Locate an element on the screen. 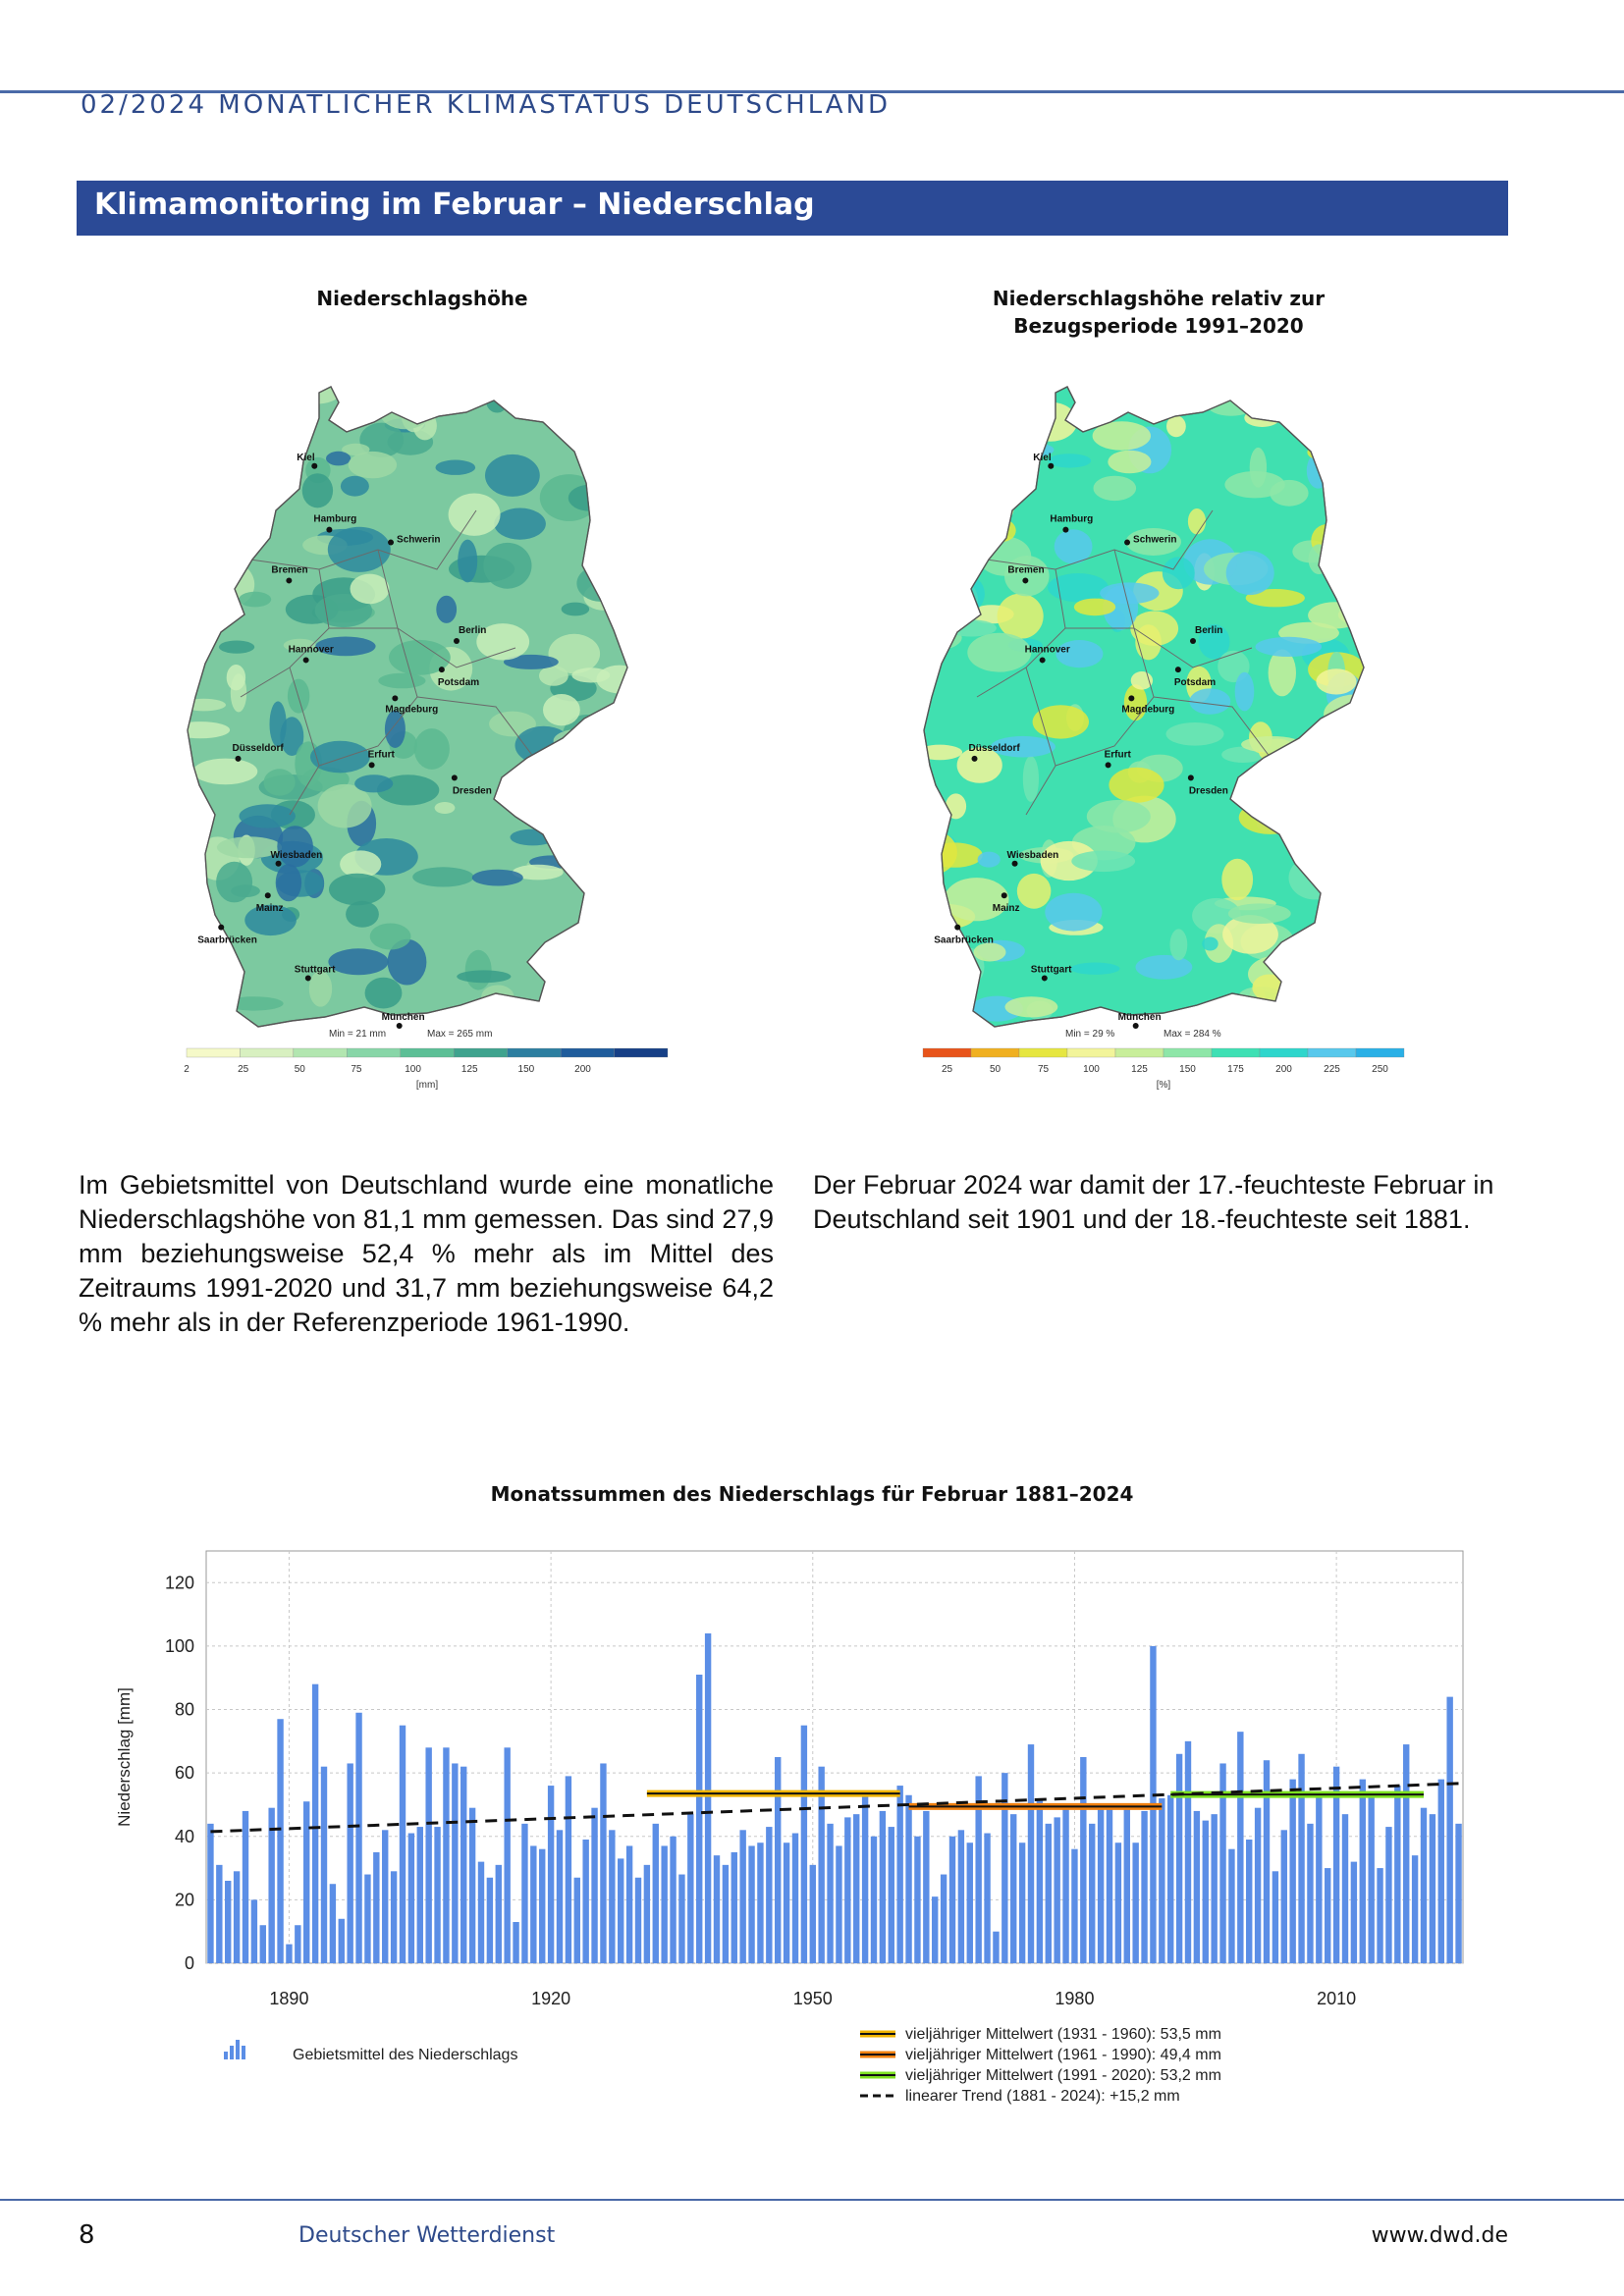  legend-label-bars: Gebietsmittel des Niederschlags is located at coordinates (405, 2055).